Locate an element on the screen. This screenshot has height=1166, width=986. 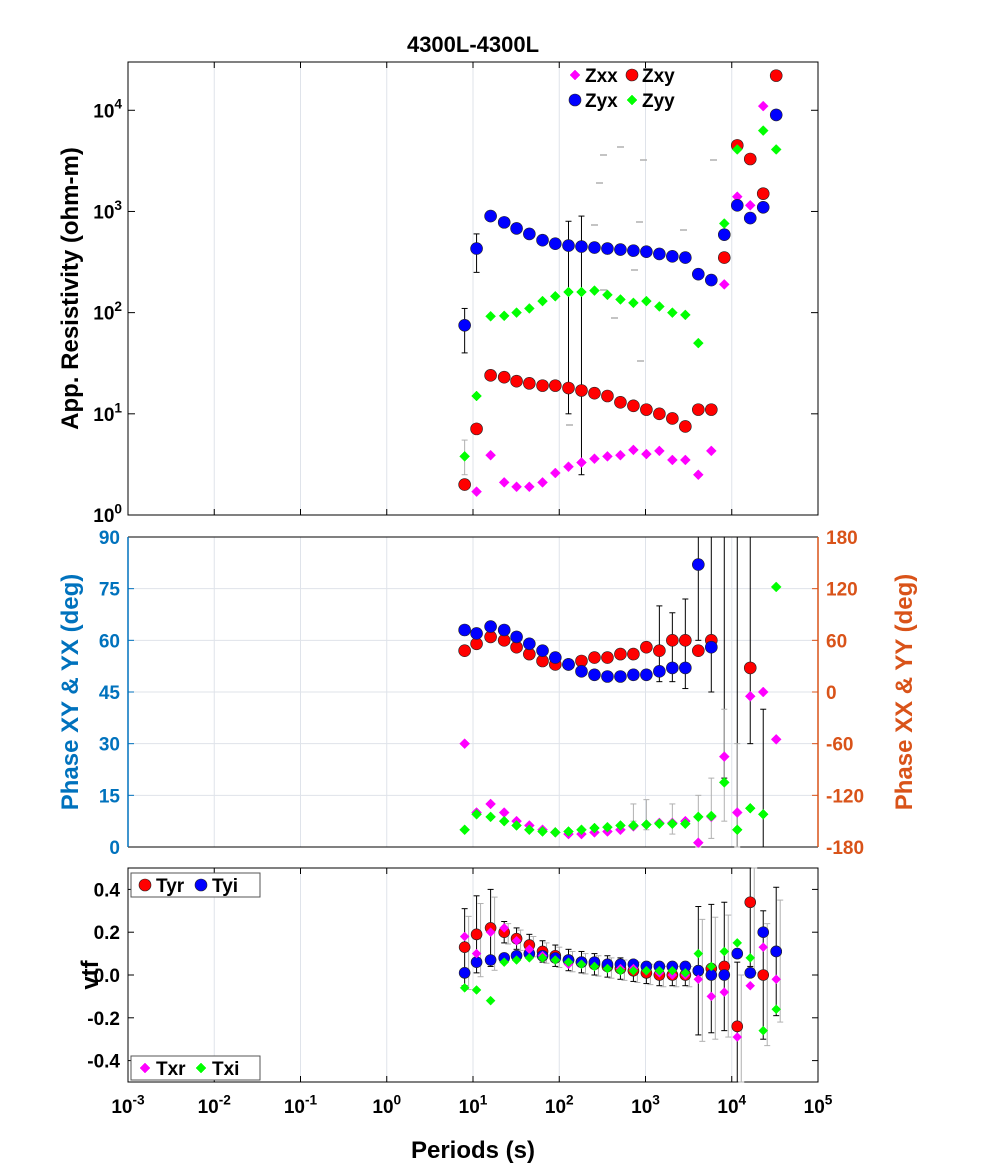
legend-marker-tyi is located at coordinates (201, 885).